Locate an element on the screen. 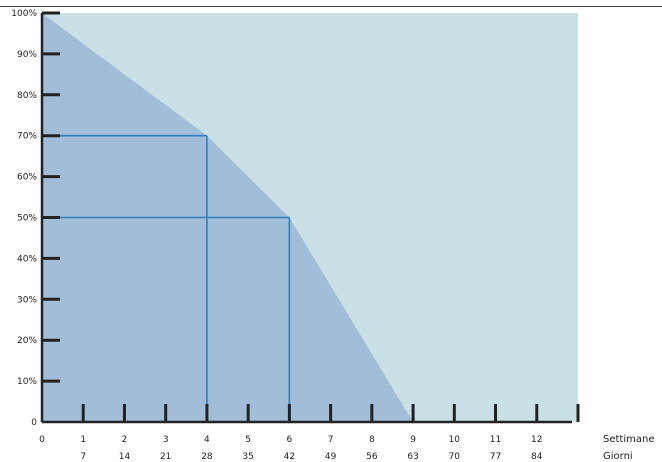 This screenshot has height=462, width=662. x-tick-label-1: 1 is located at coordinates (83, 440).